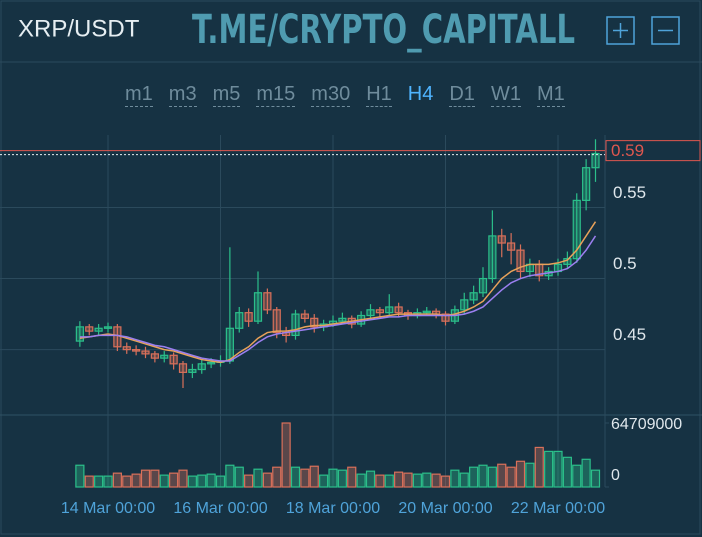  Describe the element at coordinates (379, 95) in the screenshot. I see `timeframe-tab: H1` at that location.